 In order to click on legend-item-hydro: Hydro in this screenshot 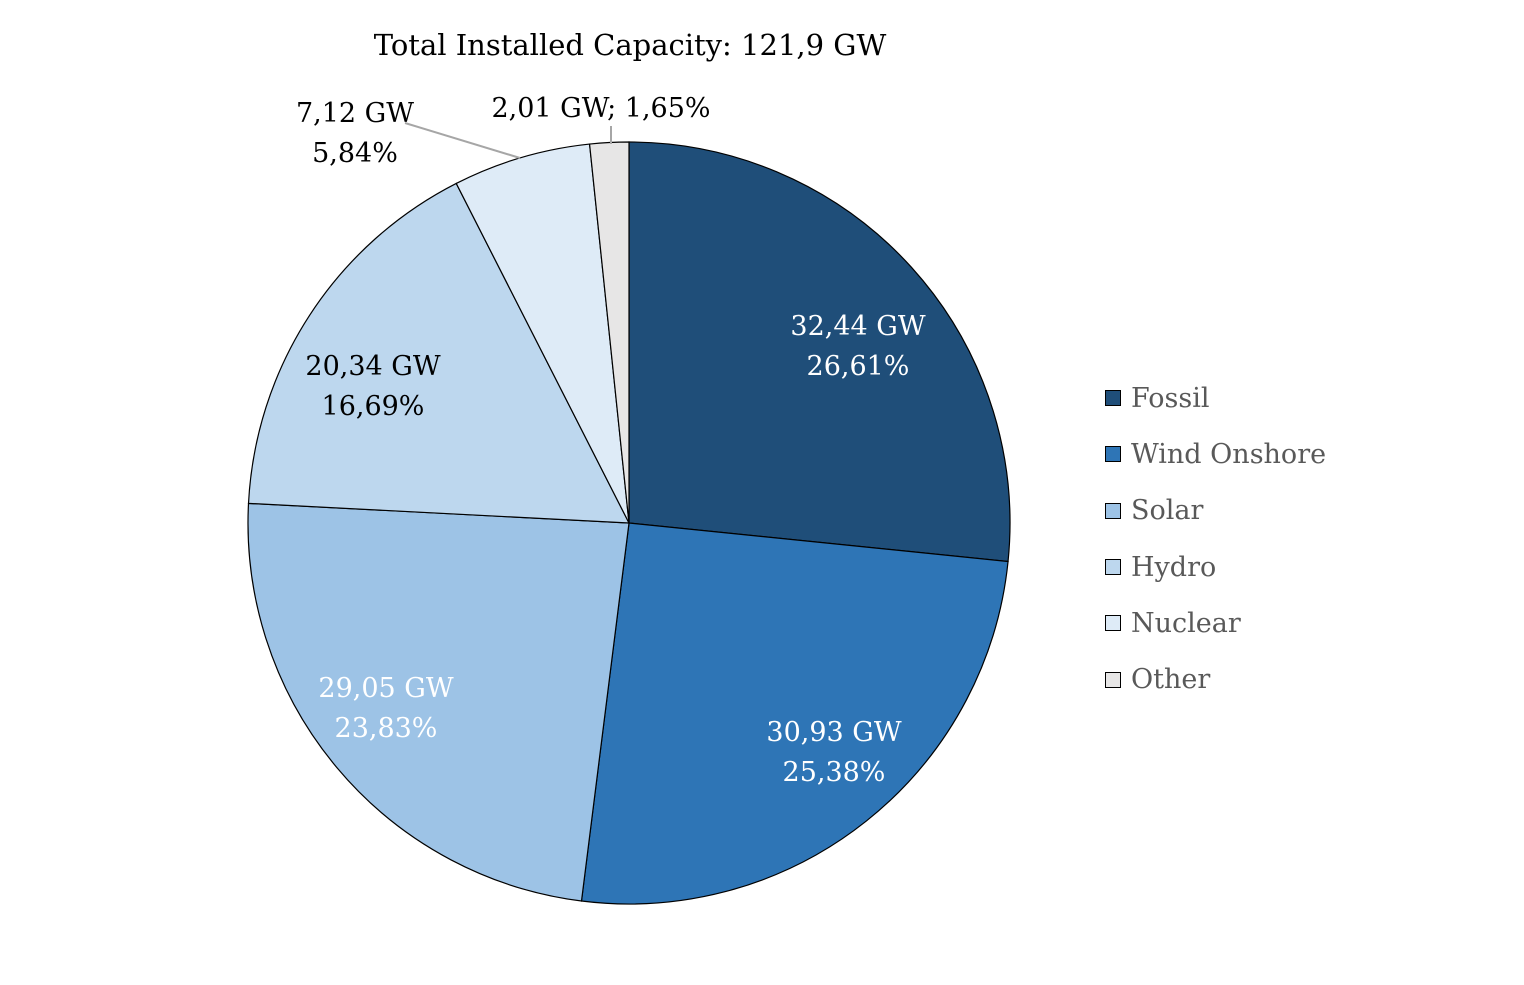, I will do `click(1215, 567)`.